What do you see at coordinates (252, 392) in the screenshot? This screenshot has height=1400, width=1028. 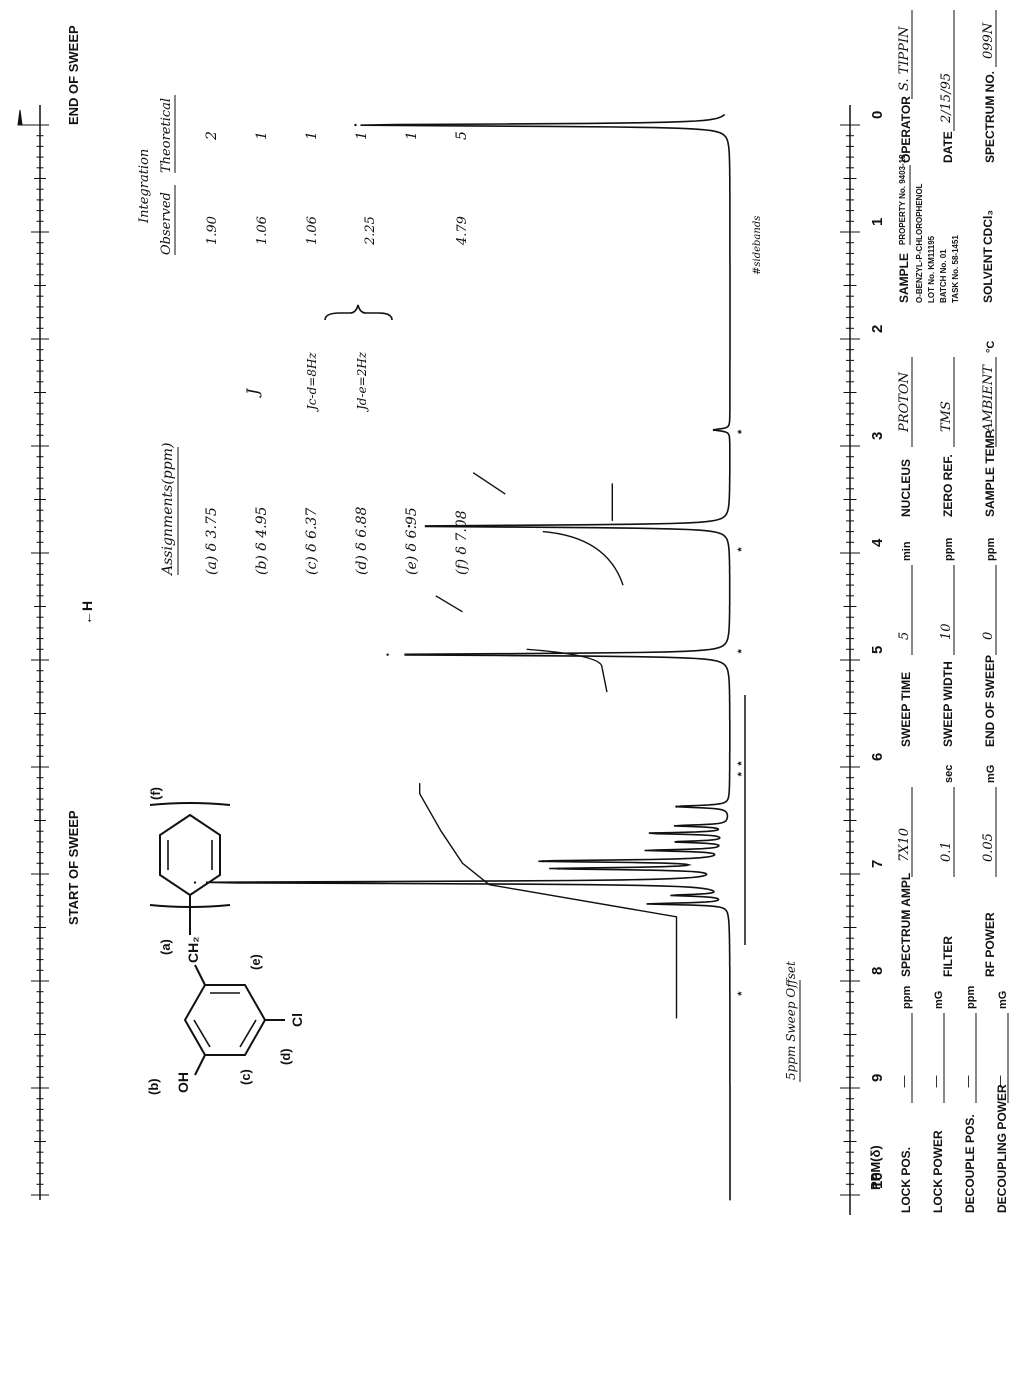 I see `j-header: J` at bounding box center [252, 392].